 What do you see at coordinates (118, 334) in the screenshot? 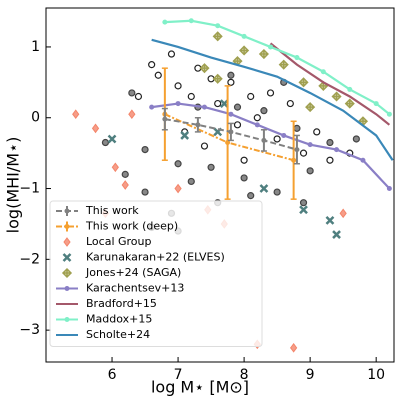
I see `legend-label: Scholte+24` at bounding box center [118, 334].